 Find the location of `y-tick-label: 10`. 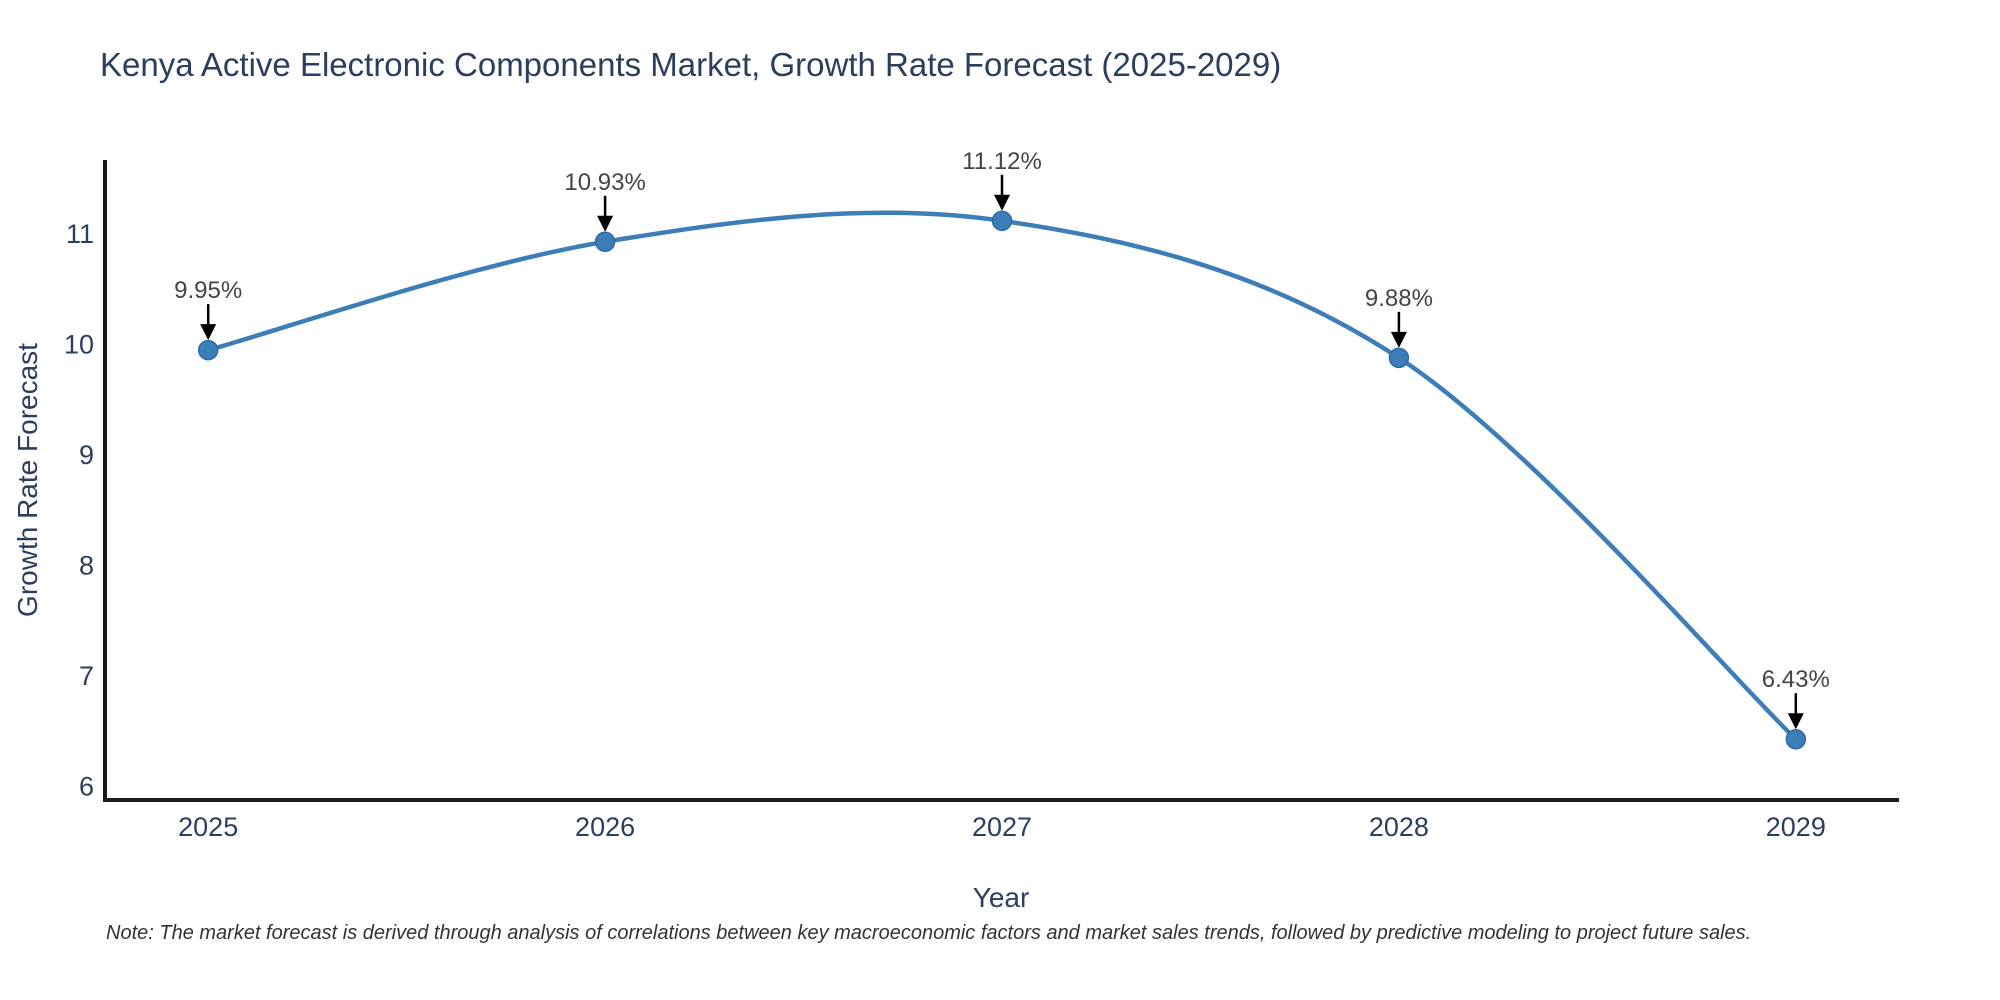

y-tick-label: 10 is located at coordinates (79, 345).